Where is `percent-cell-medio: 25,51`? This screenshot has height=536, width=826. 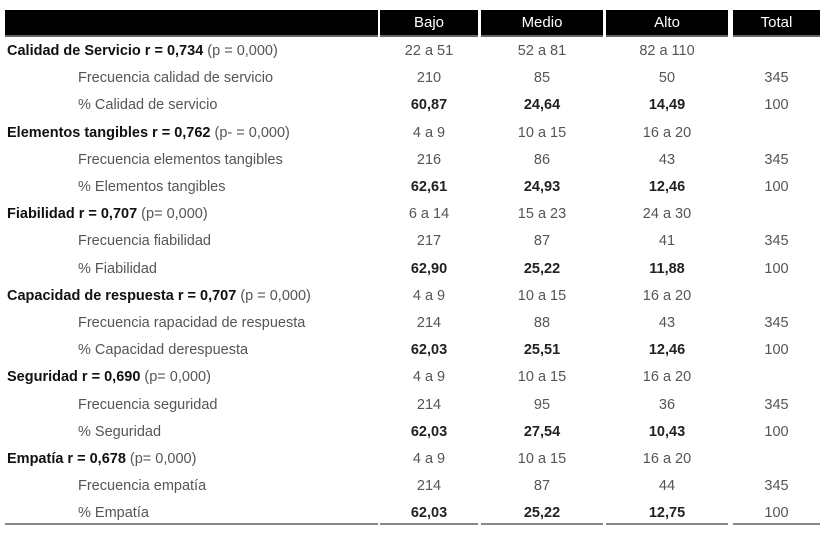 percent-cell-medio: 25,51 is located at coordinates (542, 350).